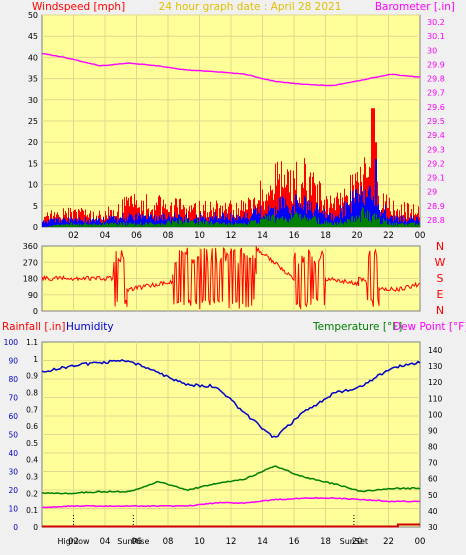  Describe the element at coordinates (436, 93) in the screenshot. I see `barometer-tick-label: 29.7` at that location.